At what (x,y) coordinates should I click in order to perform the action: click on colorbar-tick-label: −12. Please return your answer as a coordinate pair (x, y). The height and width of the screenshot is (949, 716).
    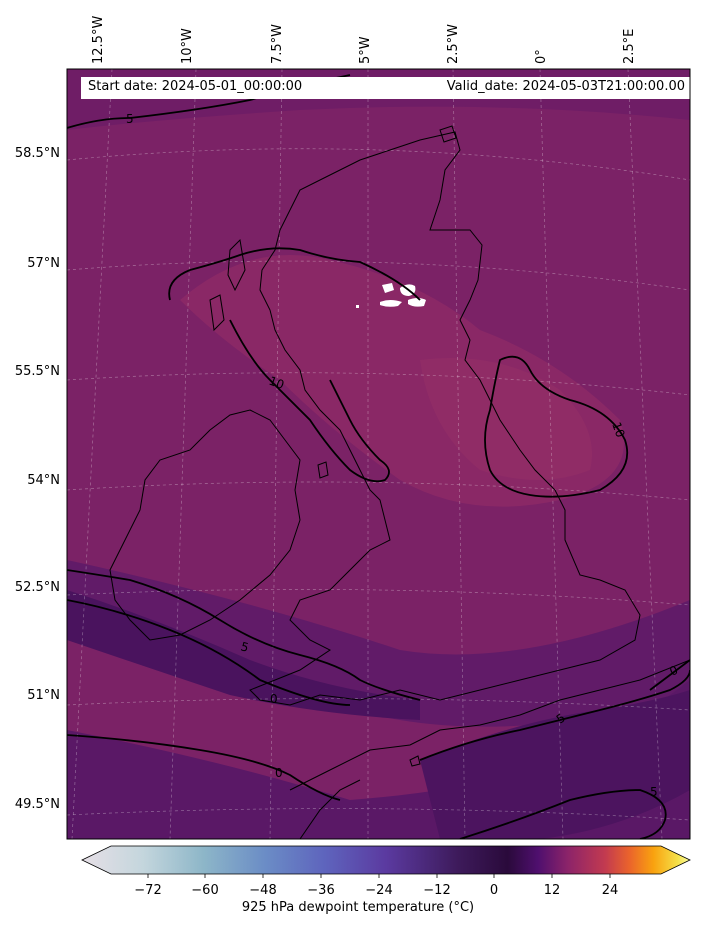
    Looking at the image, I should click on (437, 890).